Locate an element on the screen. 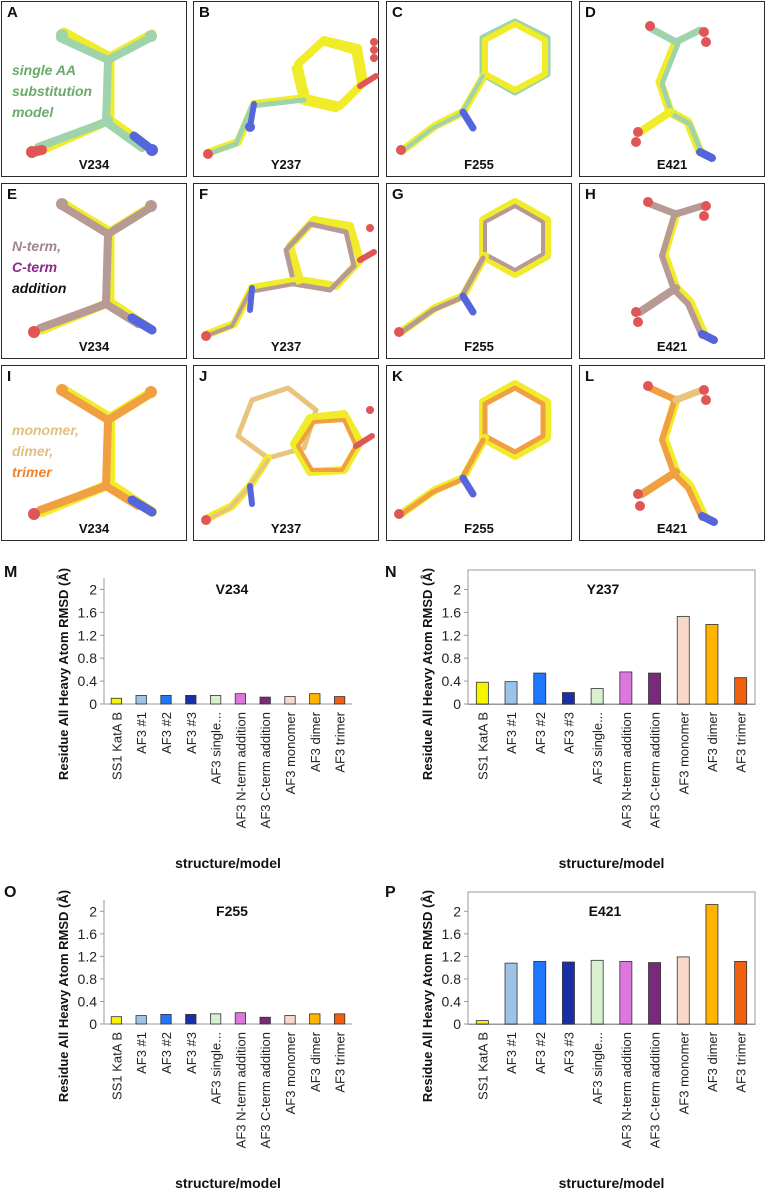 Image resolution: width=770 pixels, height=1199 pixels. legend-term-addition: N-term, C-term addition is located at coordinates (39, 267).